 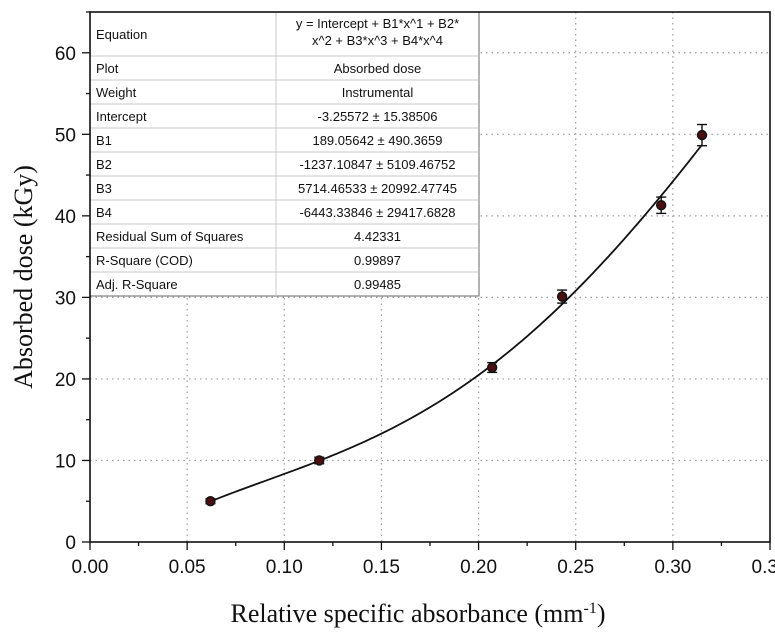 What do you see at coordinates (90, 567) in the screenshot?
I see `x-tick-label: 0.00` at bounding box center [90, 567].